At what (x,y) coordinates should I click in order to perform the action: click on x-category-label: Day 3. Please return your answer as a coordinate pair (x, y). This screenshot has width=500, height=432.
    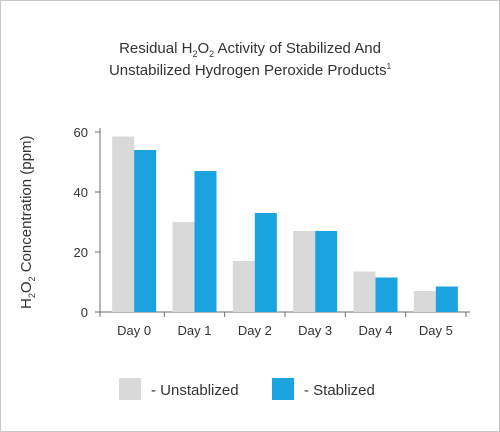
    Looking at the image, I should click on (315, 330).